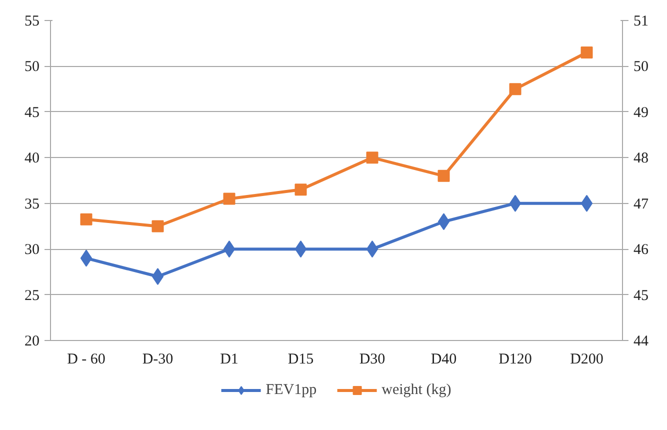  I want to click on y2-tick-label: 44, so click(641, 342).